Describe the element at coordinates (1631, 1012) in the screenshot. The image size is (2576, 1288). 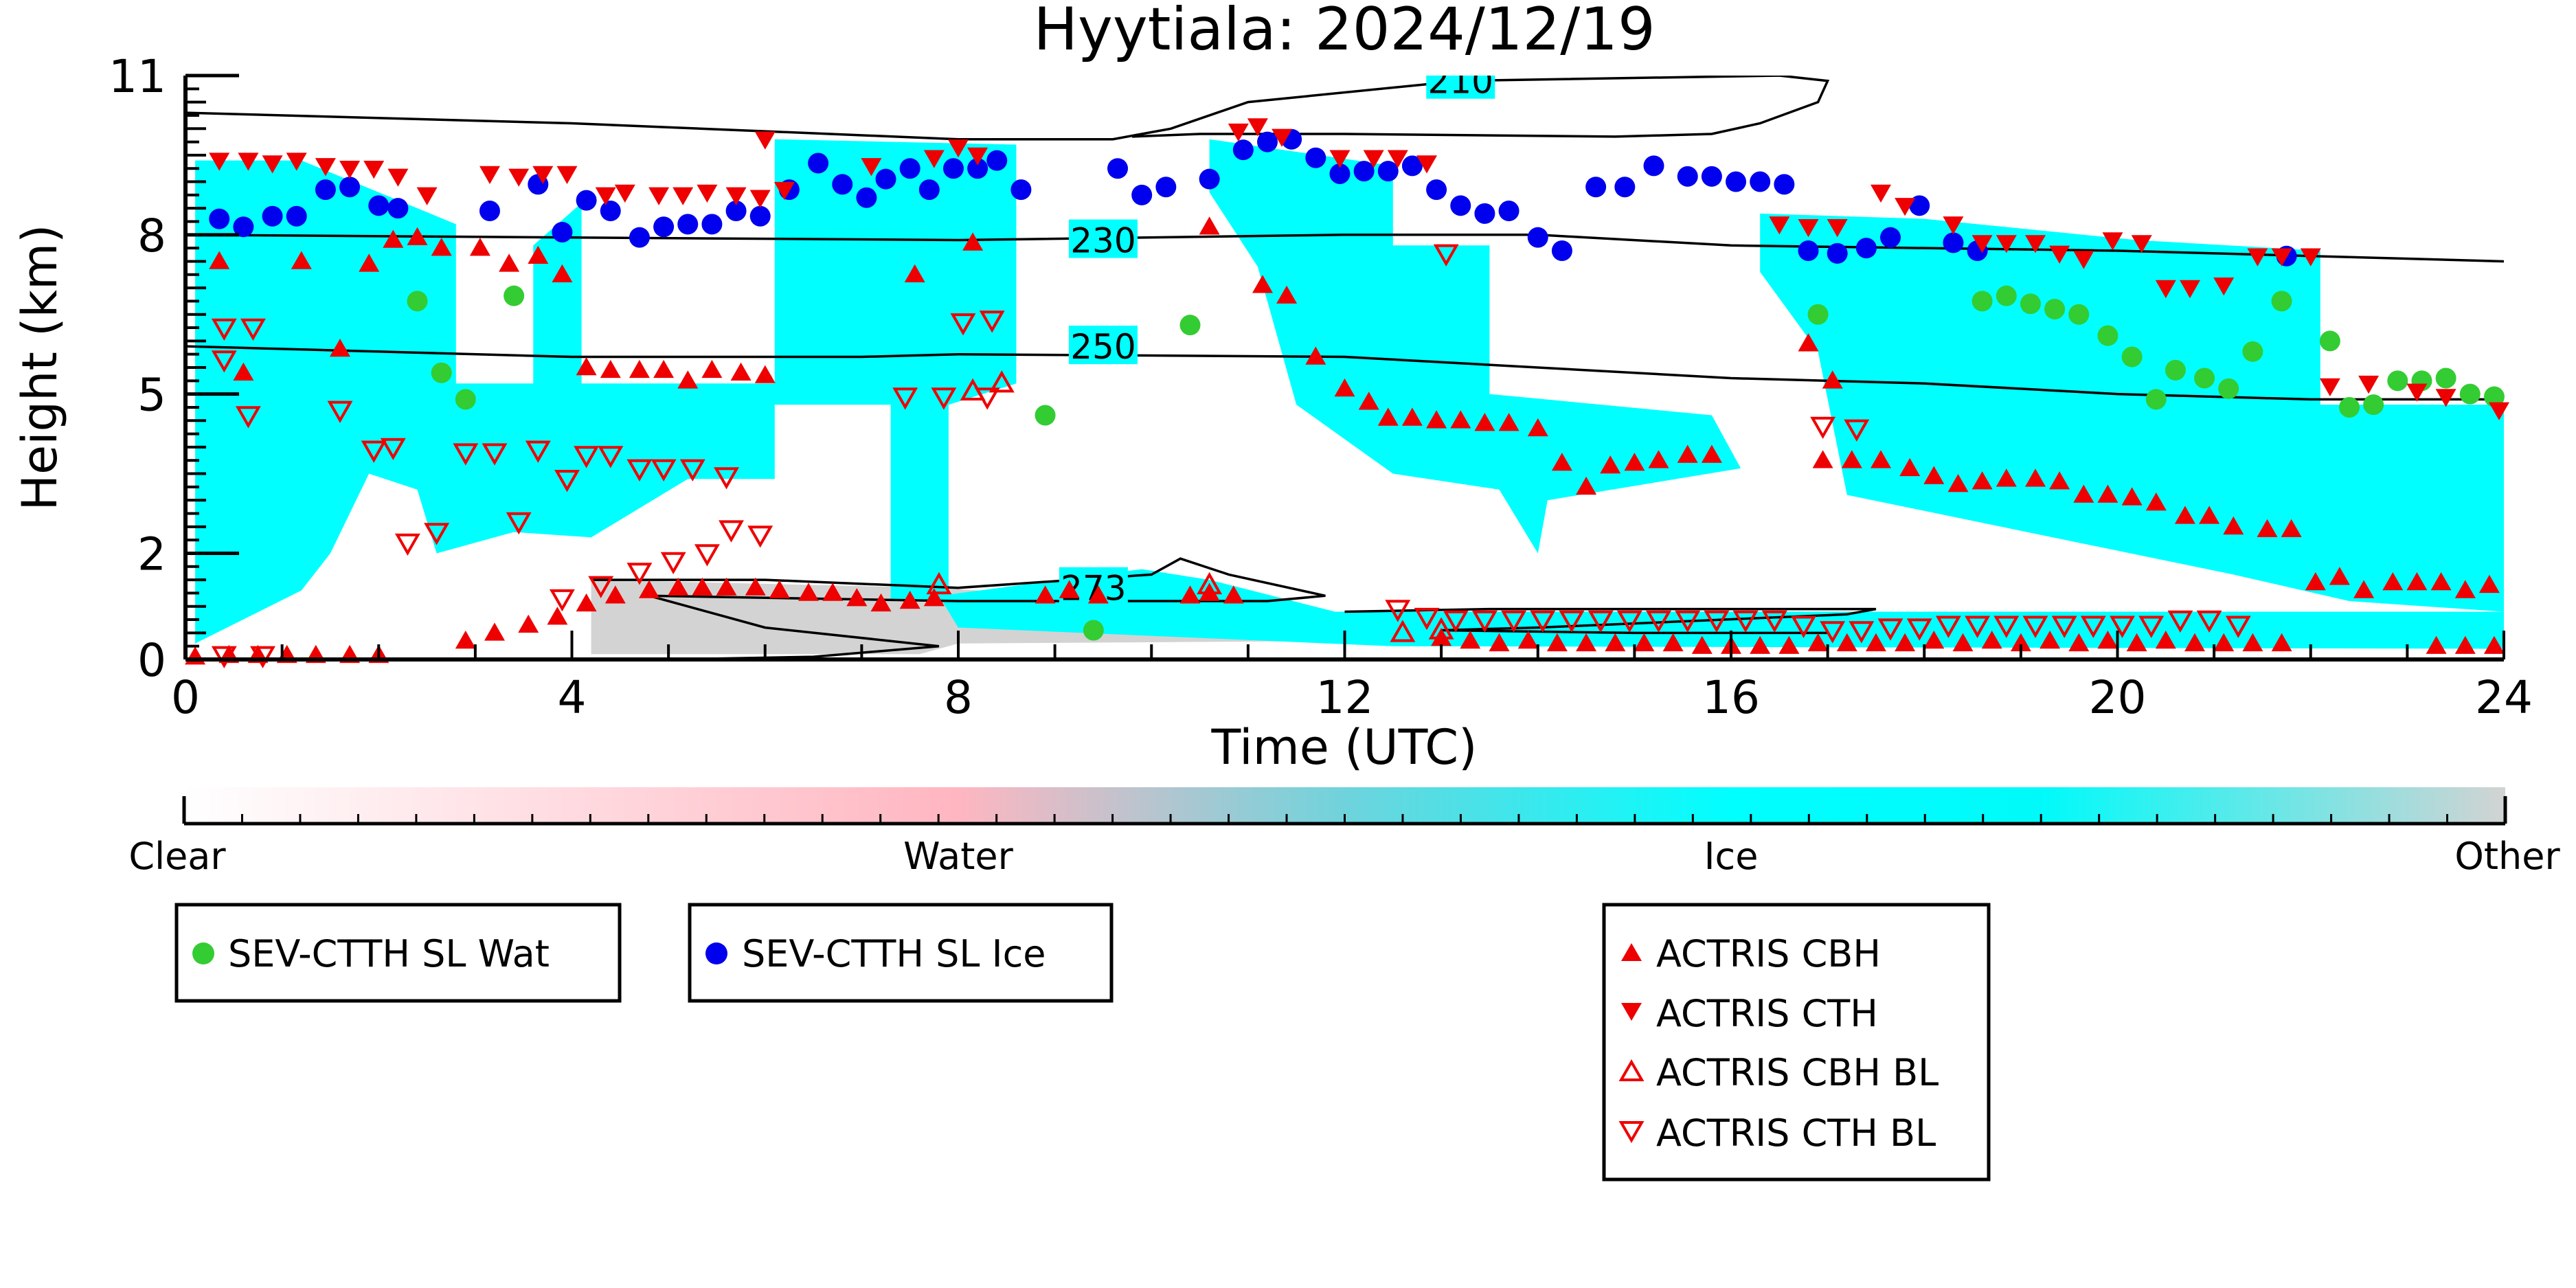
I see `legend-marker-actris-cth` at that location.